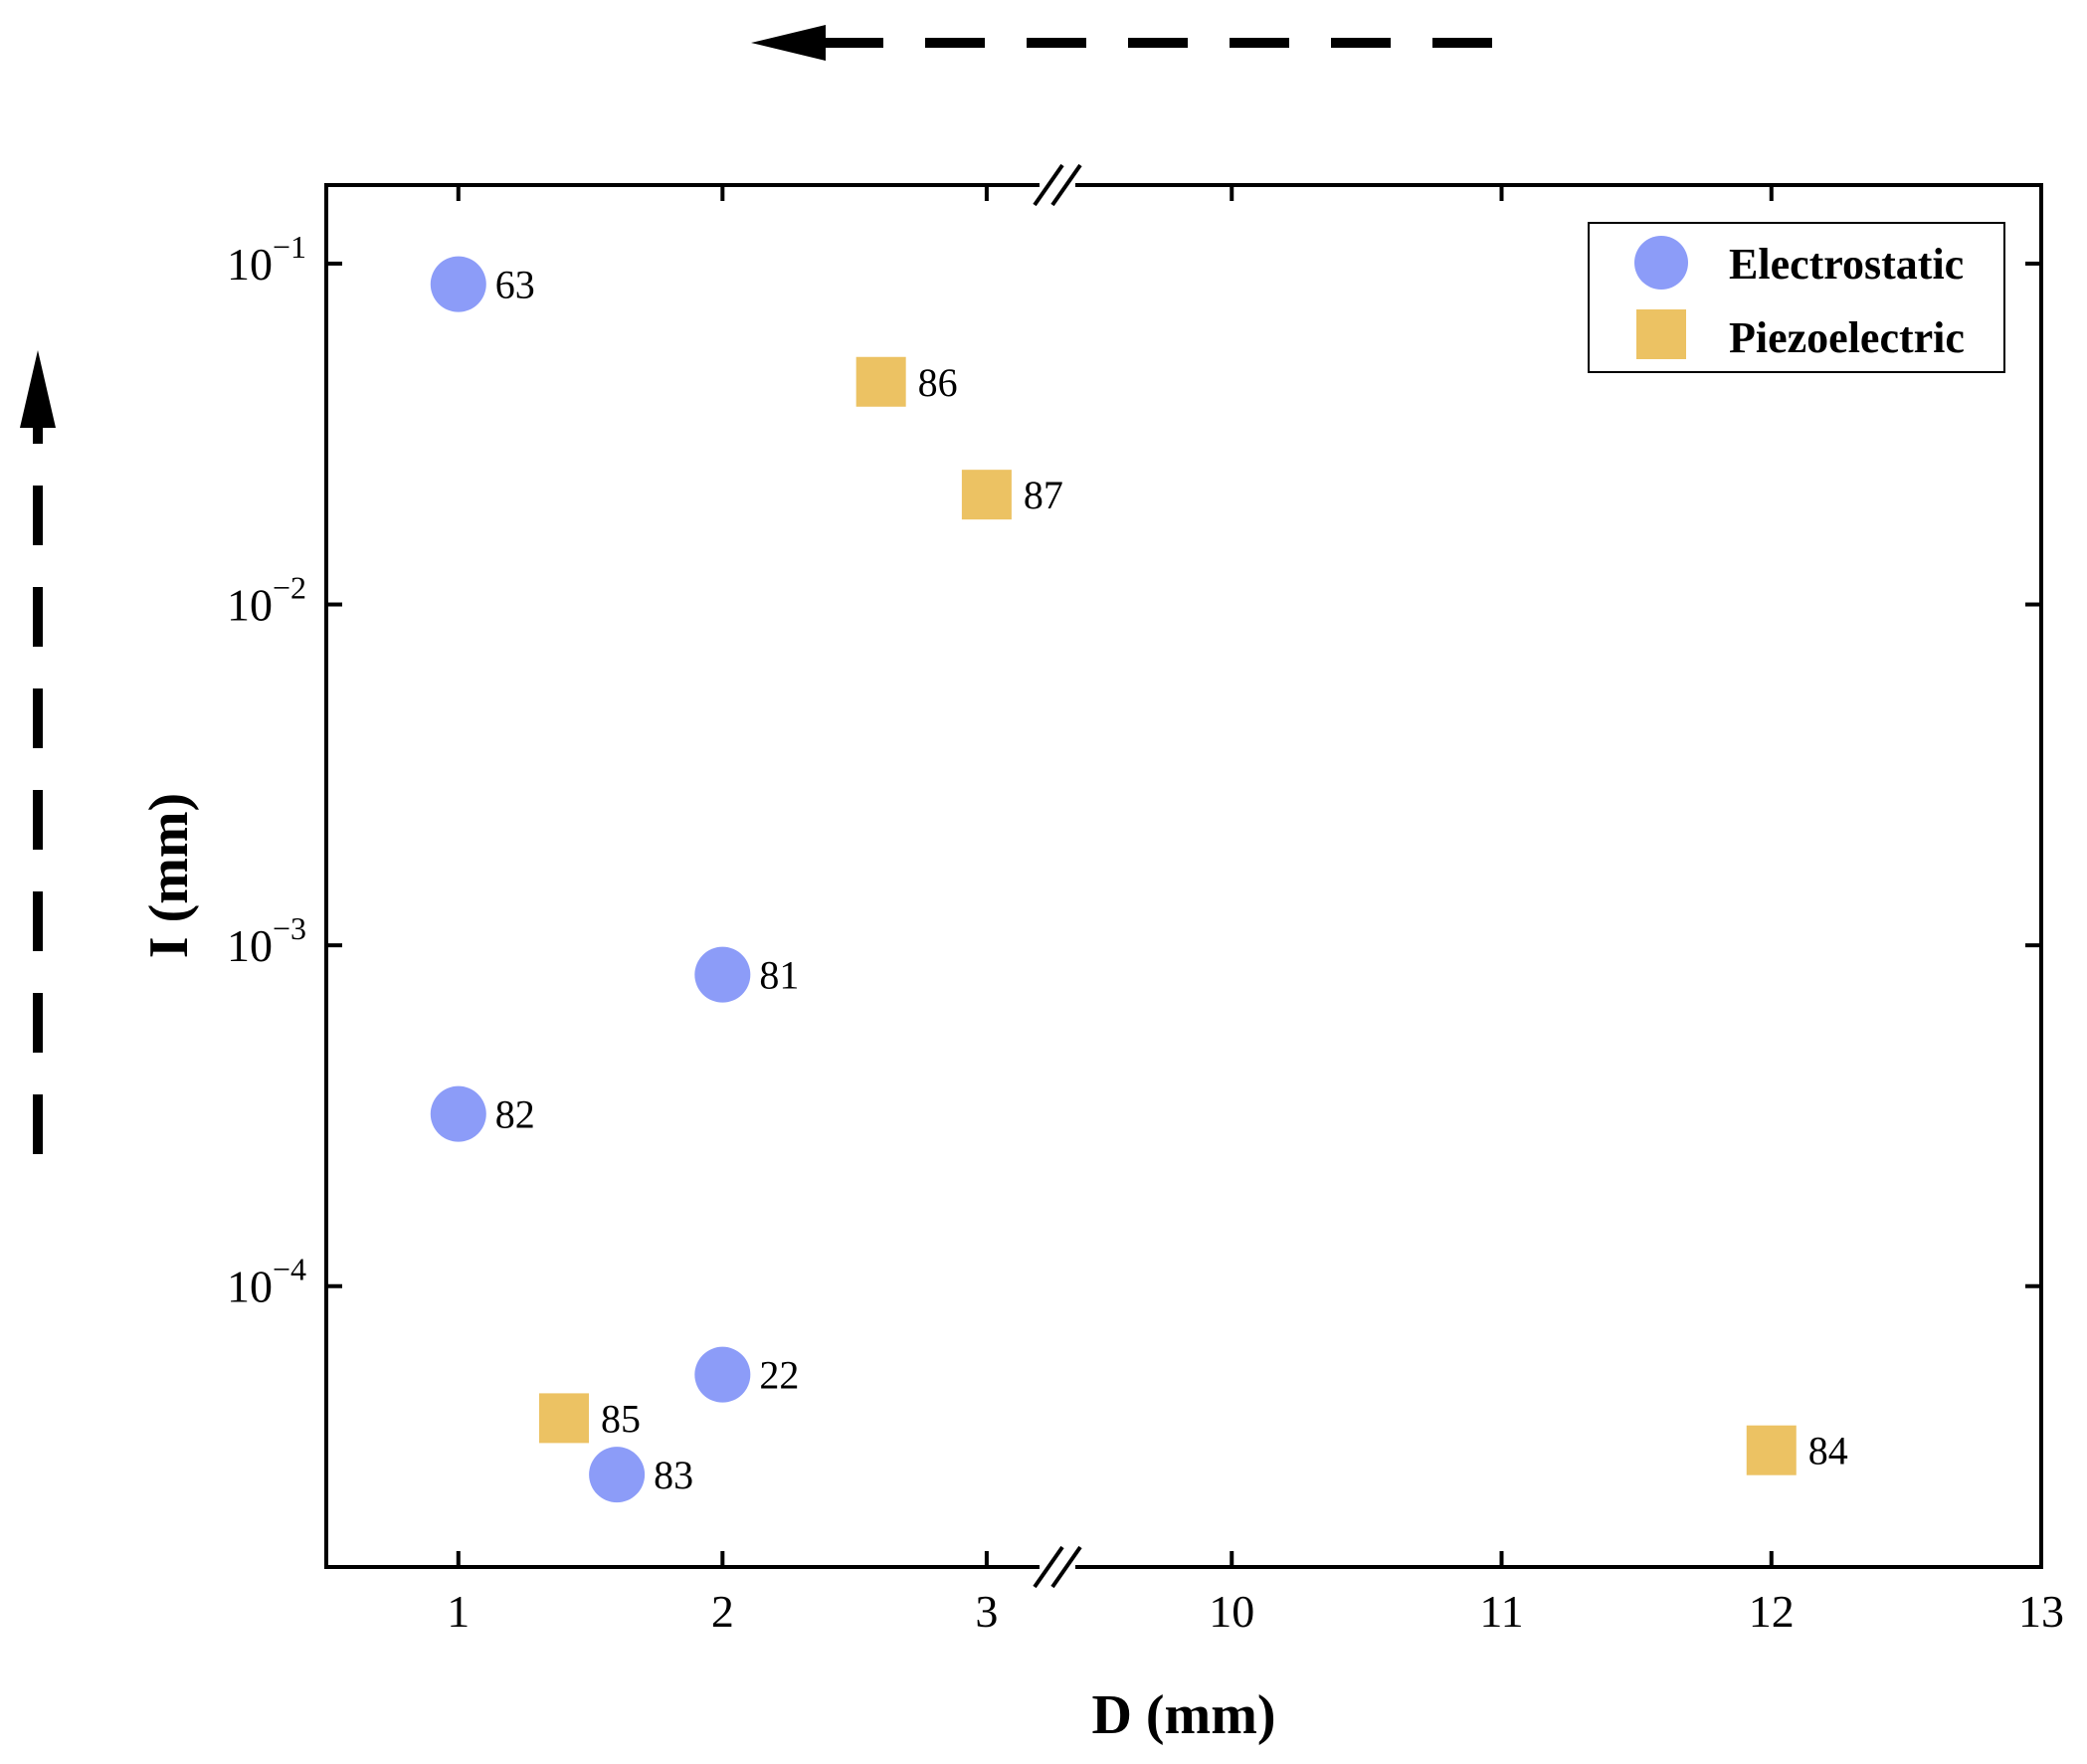 Image resolution: width=2087 pixels, height=1764 pixels. What do you see at coordinates (1772, 1611) in the screenshot?
I see `x-tick-label: 12` at bounding box center [1772, 1611].